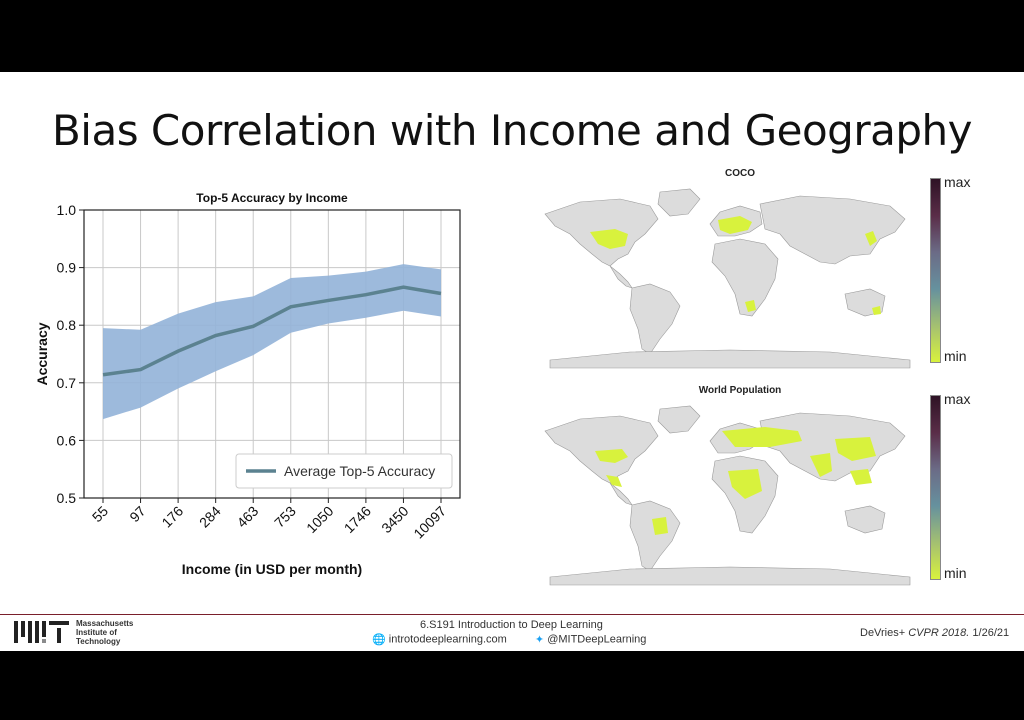  I want to click on citation-authors: DeVries+, so click(883, 633).